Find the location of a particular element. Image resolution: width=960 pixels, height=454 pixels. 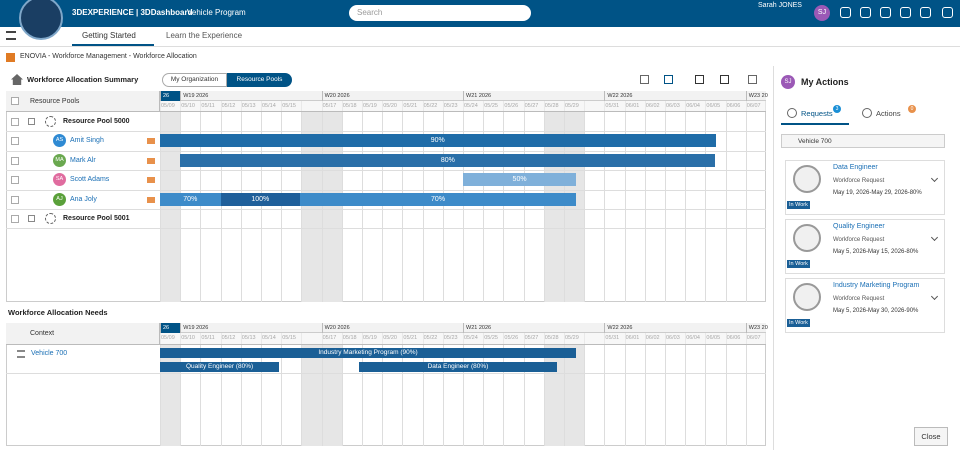

need-bar: Data Engineer (80%) is located at coordinates (457, 367).